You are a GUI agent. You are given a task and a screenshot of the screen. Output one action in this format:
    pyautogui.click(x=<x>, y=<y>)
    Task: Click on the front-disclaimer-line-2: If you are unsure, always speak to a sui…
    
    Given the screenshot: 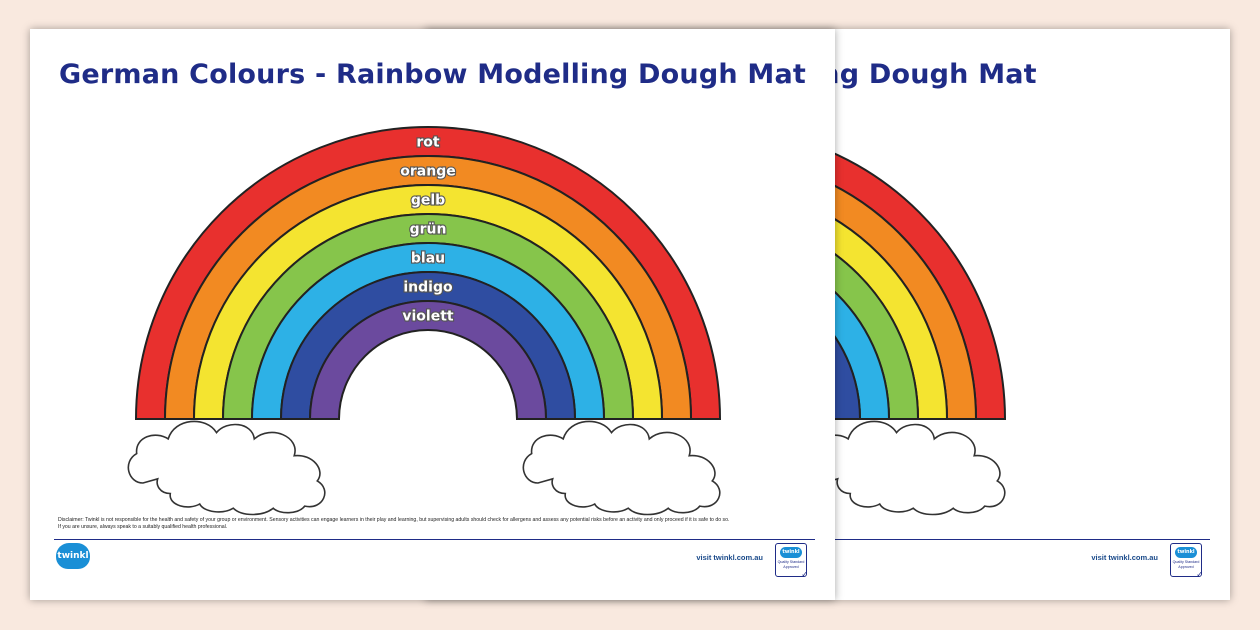 What is the action you would take?
    pyautogui.click(x=143, y=527)
    